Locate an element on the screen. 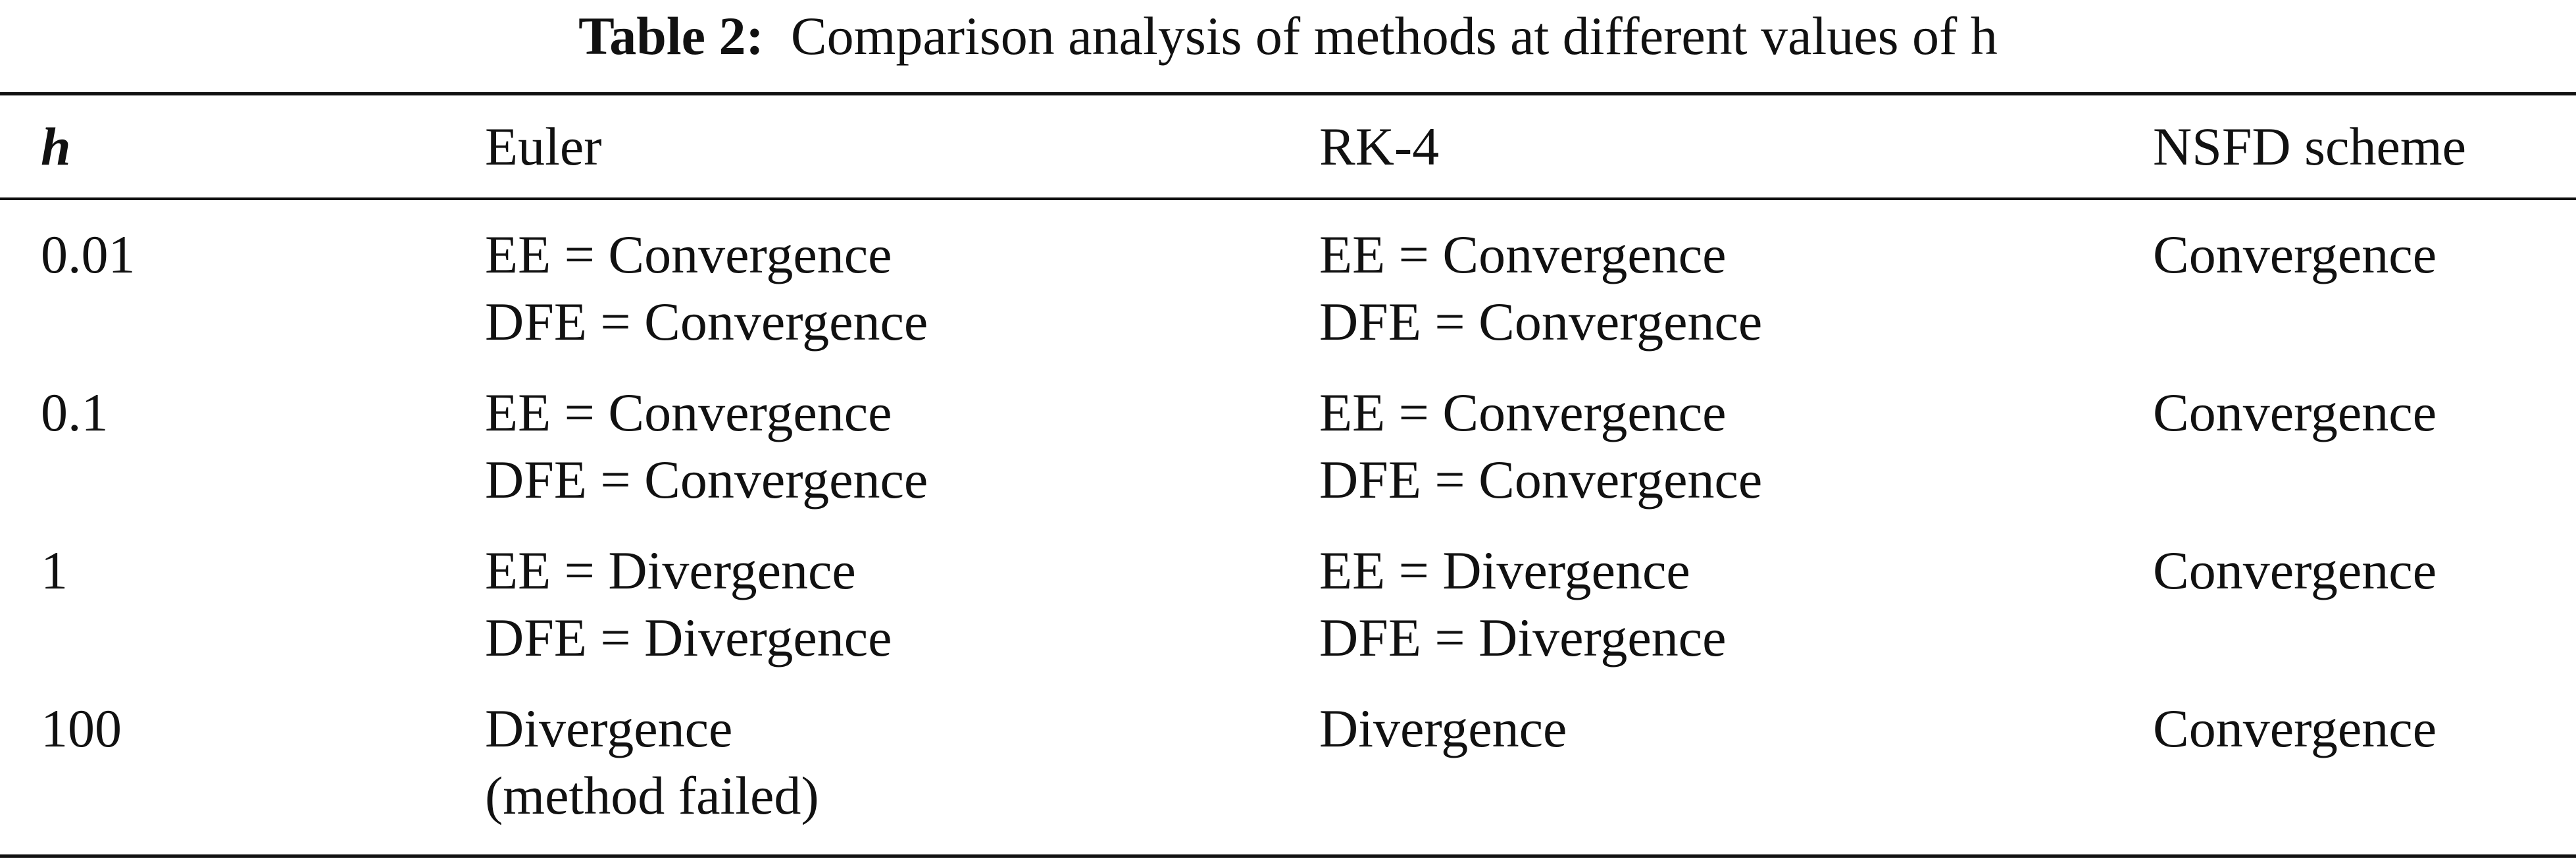  table-cell-rk4: Divergence is located at coordinates (1443, 728).